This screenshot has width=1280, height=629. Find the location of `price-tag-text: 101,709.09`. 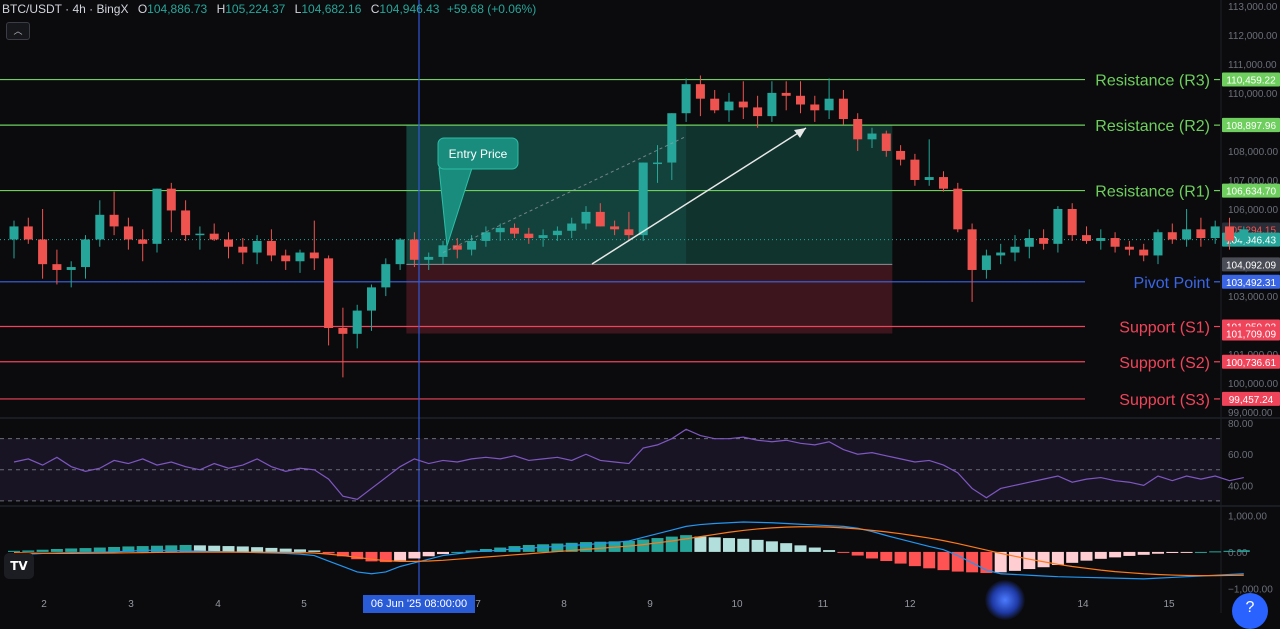

price-tag-text: 101,709.09 is located at coordinates (1251, 335).